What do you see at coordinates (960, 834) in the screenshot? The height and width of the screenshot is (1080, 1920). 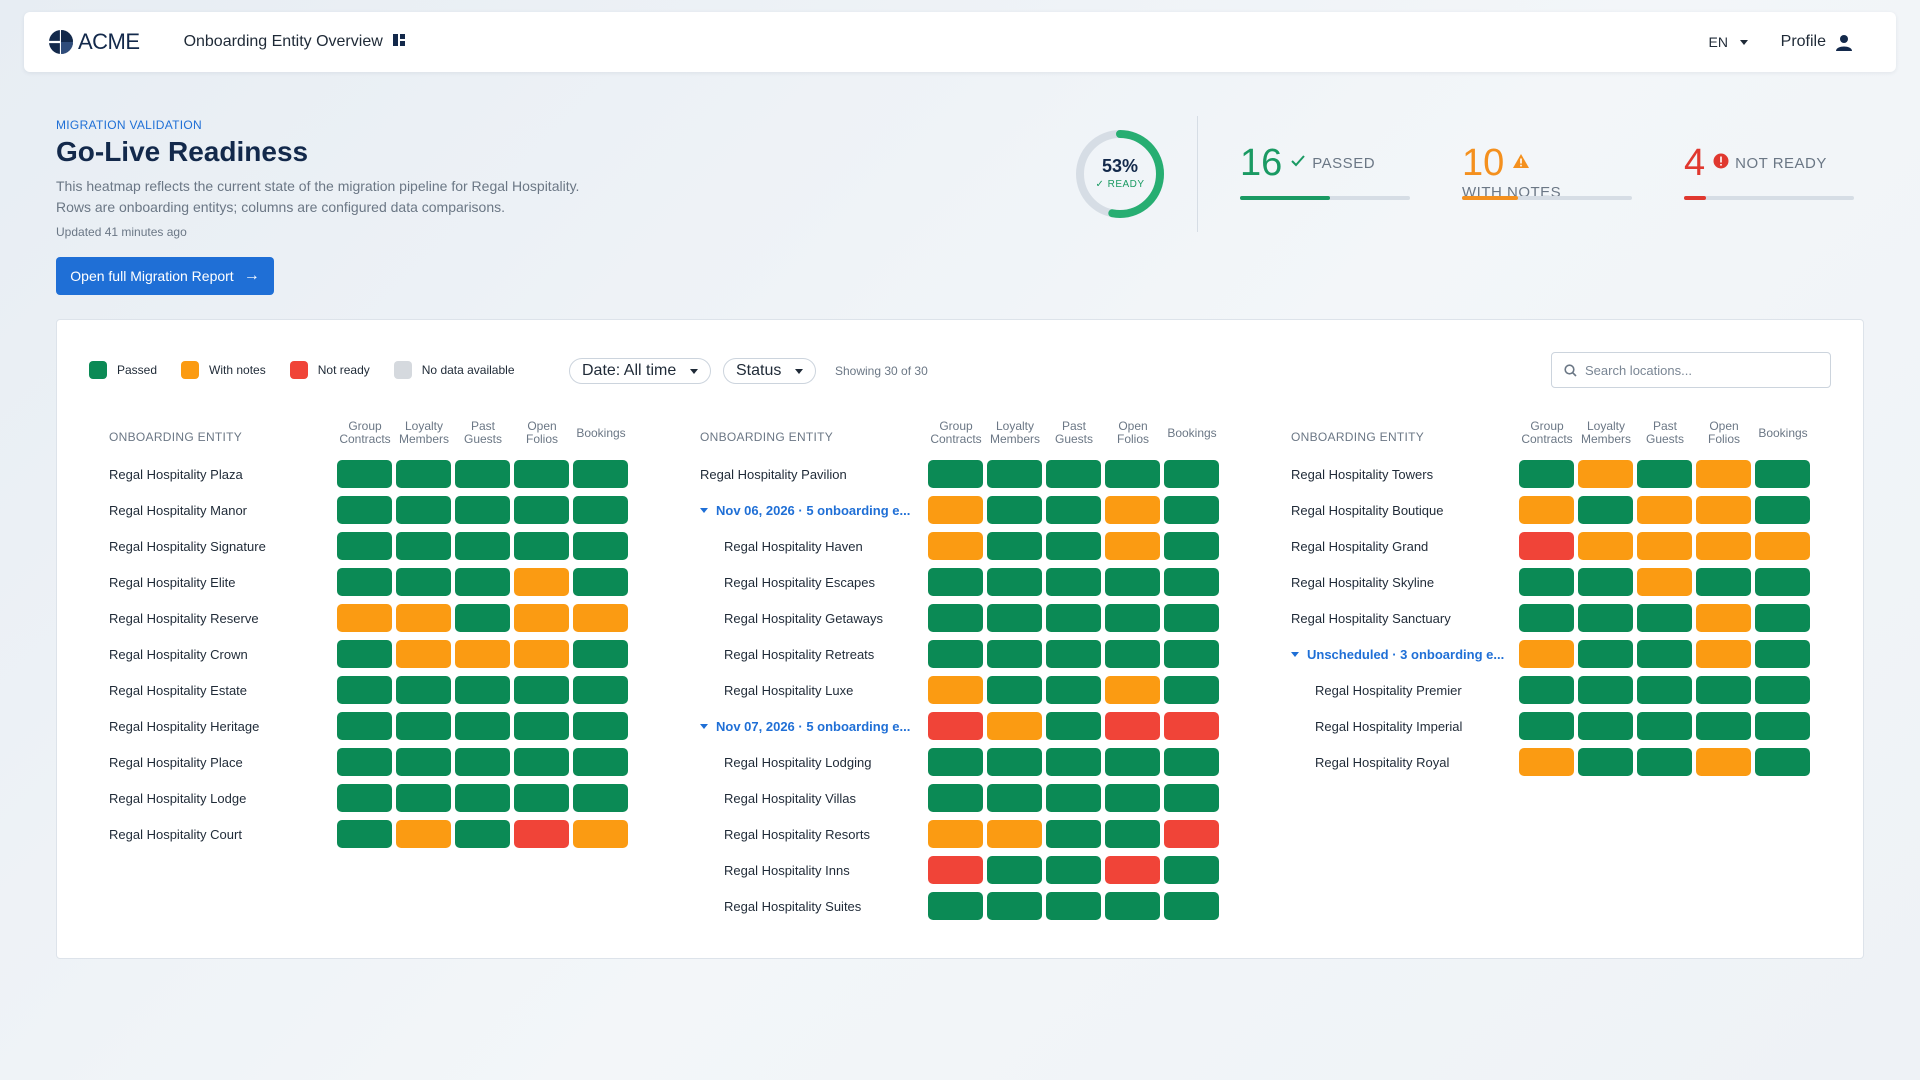 I see `table-row: Regal Hospitality Resorts` at bounding box center [960, 834].